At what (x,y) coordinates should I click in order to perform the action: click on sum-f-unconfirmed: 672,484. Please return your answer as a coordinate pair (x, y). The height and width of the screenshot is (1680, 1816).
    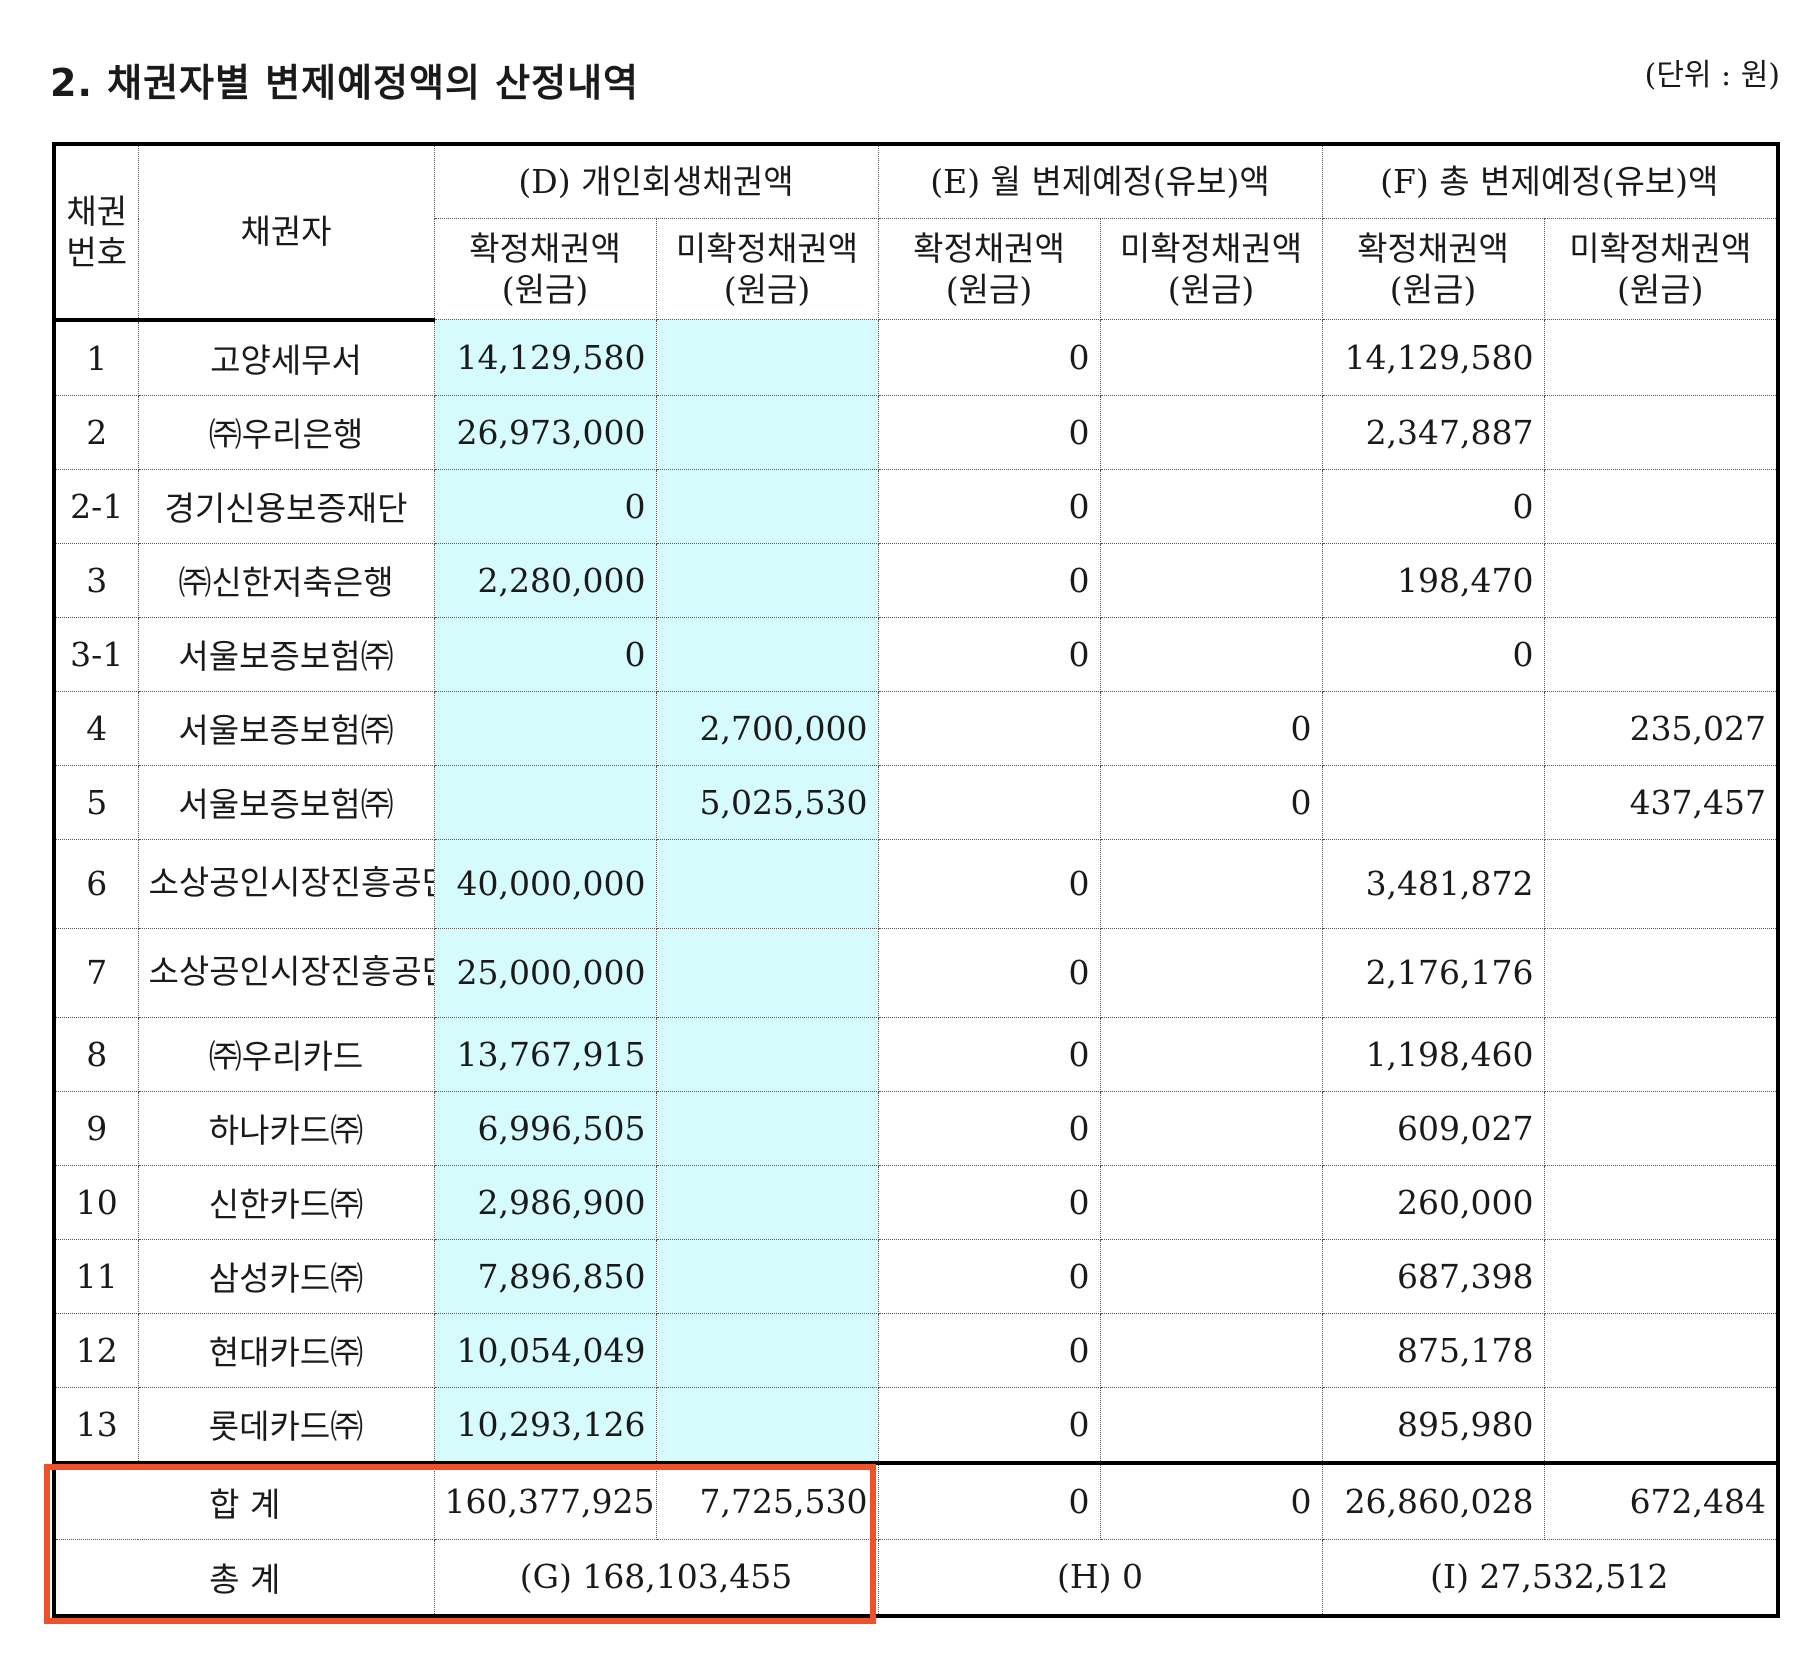
    Looking at the image, I should click on (1661, 1500).